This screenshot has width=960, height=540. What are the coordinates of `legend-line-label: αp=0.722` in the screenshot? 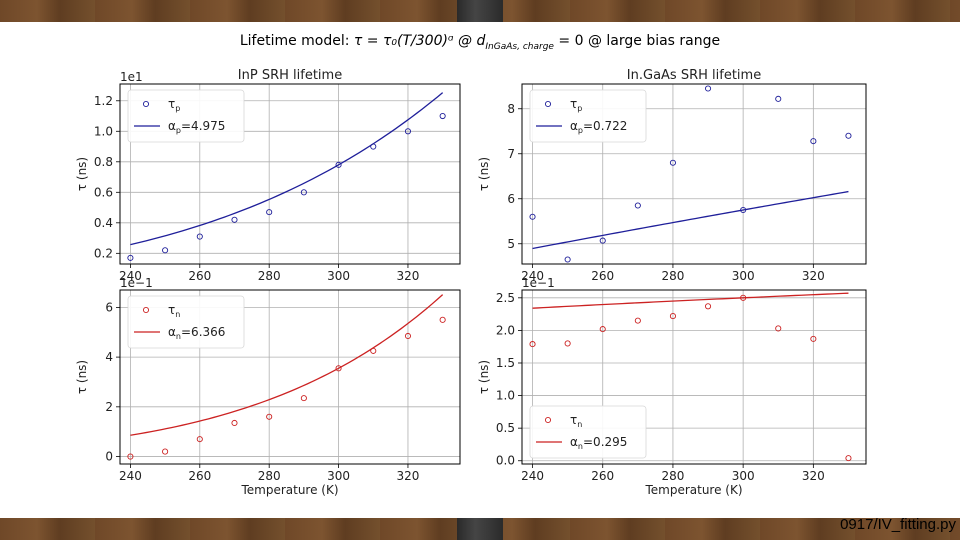 It's located at (598, 127).